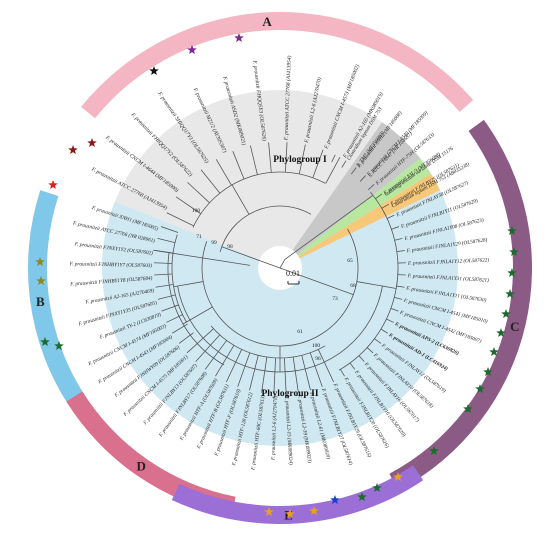 The height and width of the screenshot is (548, 550). What do you see at coordinates (56, 298) in the screenshot?
I see `arc-b` at bounding box center [56, 298].